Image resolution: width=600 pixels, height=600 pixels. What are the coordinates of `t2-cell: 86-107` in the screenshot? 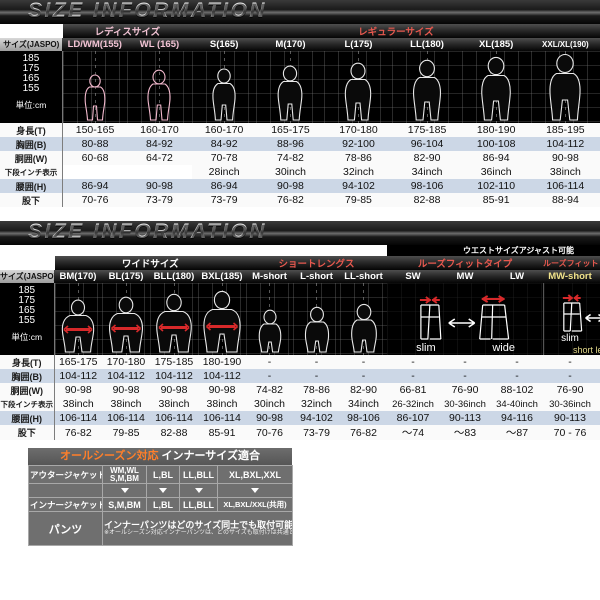 It's located at (413, 418).